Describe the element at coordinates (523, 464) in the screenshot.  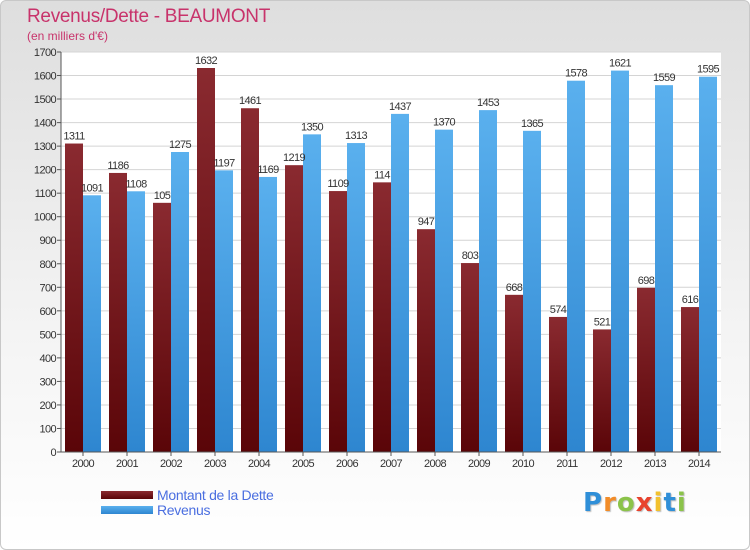
I see `x-tick-label: 2010` at that location.